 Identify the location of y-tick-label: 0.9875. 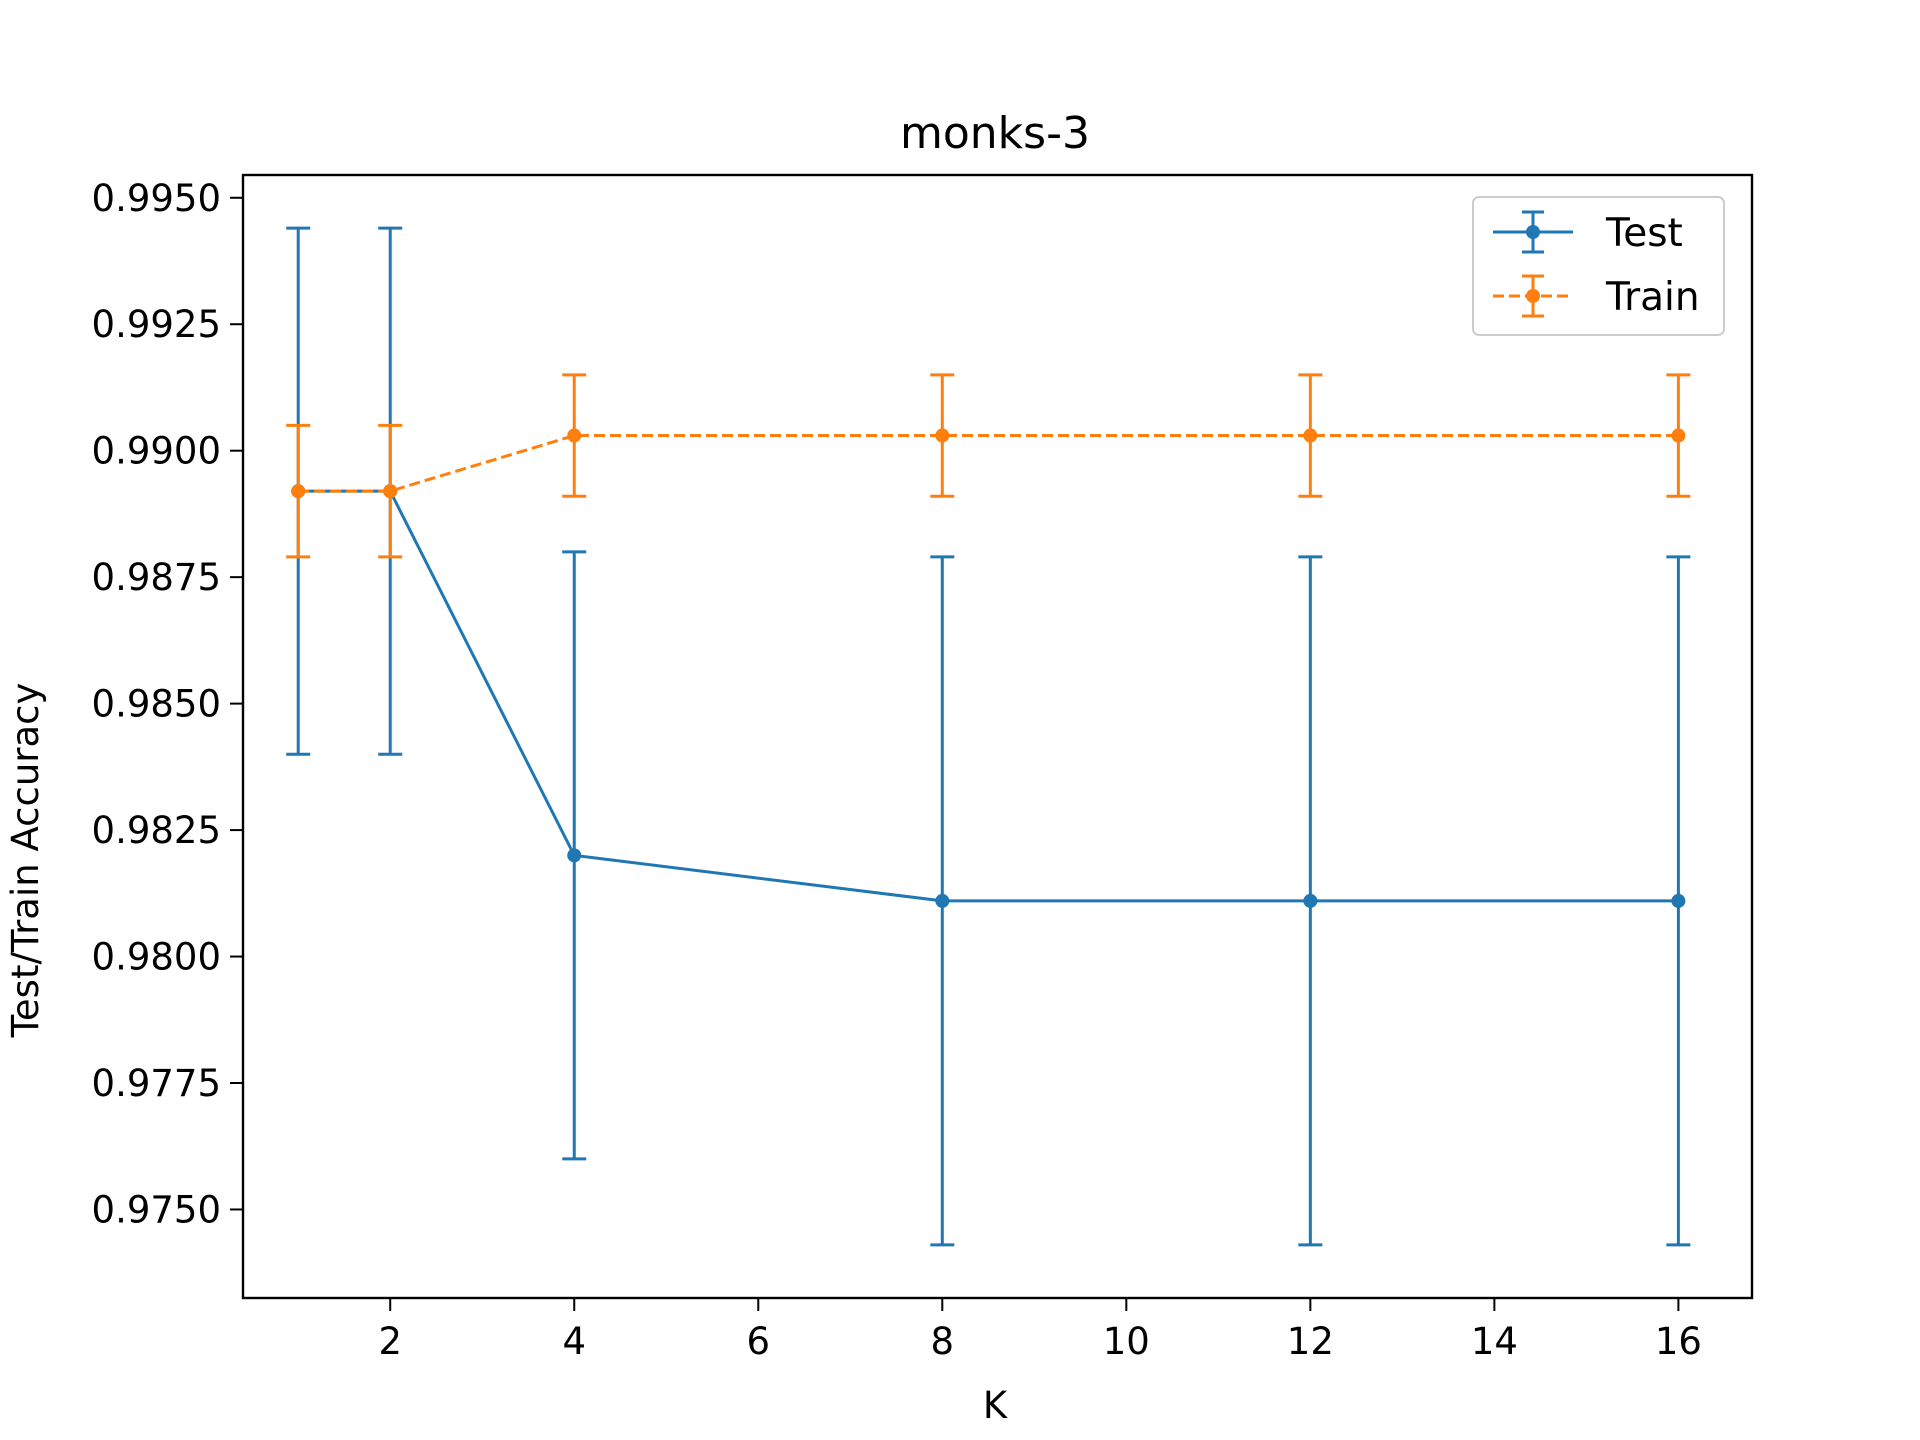
(156, 577).